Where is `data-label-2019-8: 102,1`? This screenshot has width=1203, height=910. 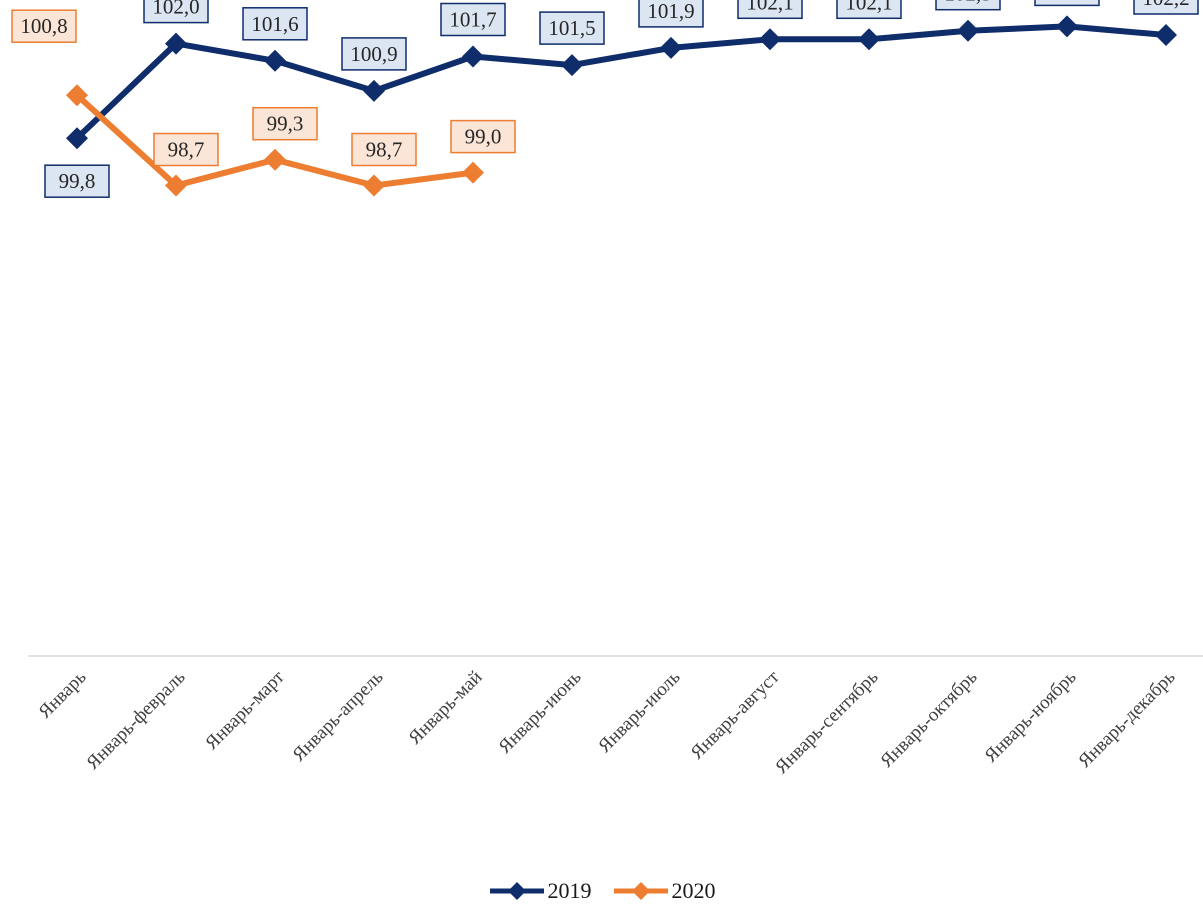
data-label-2019-8: 102,1 is located at coordinates (770, 10).